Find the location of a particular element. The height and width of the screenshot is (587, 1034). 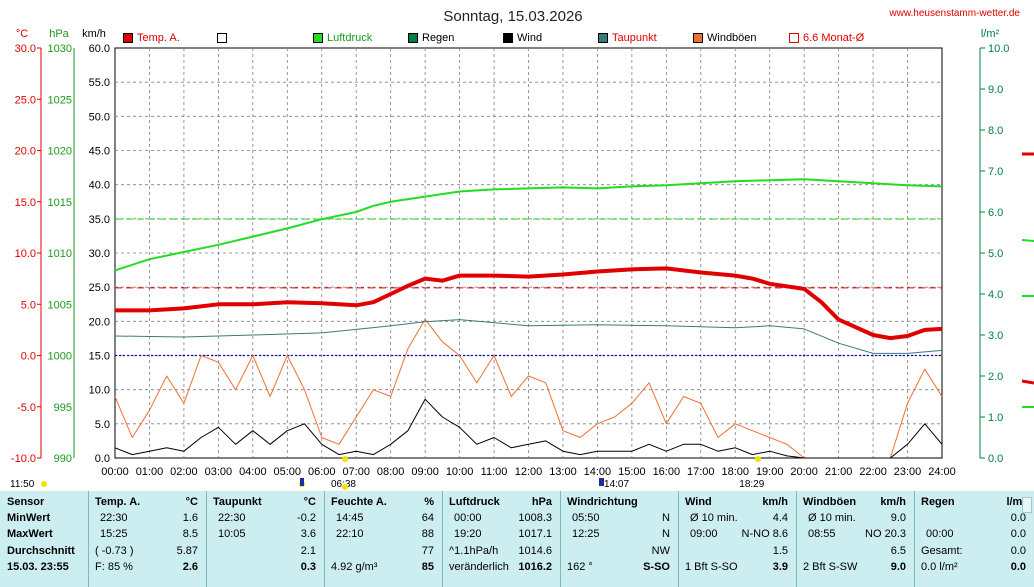

website-link: www.heusenstamm-wetter.de is located at coordinates (954, 13).